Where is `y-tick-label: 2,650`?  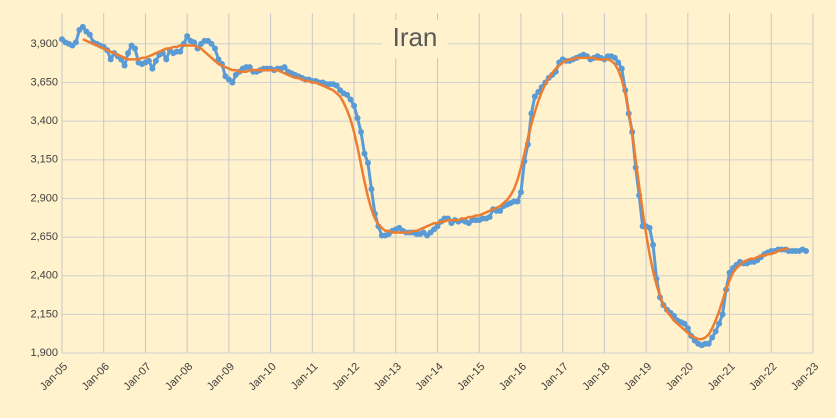 y-tick-label: 2,650 is located at coordinates (44, 237).